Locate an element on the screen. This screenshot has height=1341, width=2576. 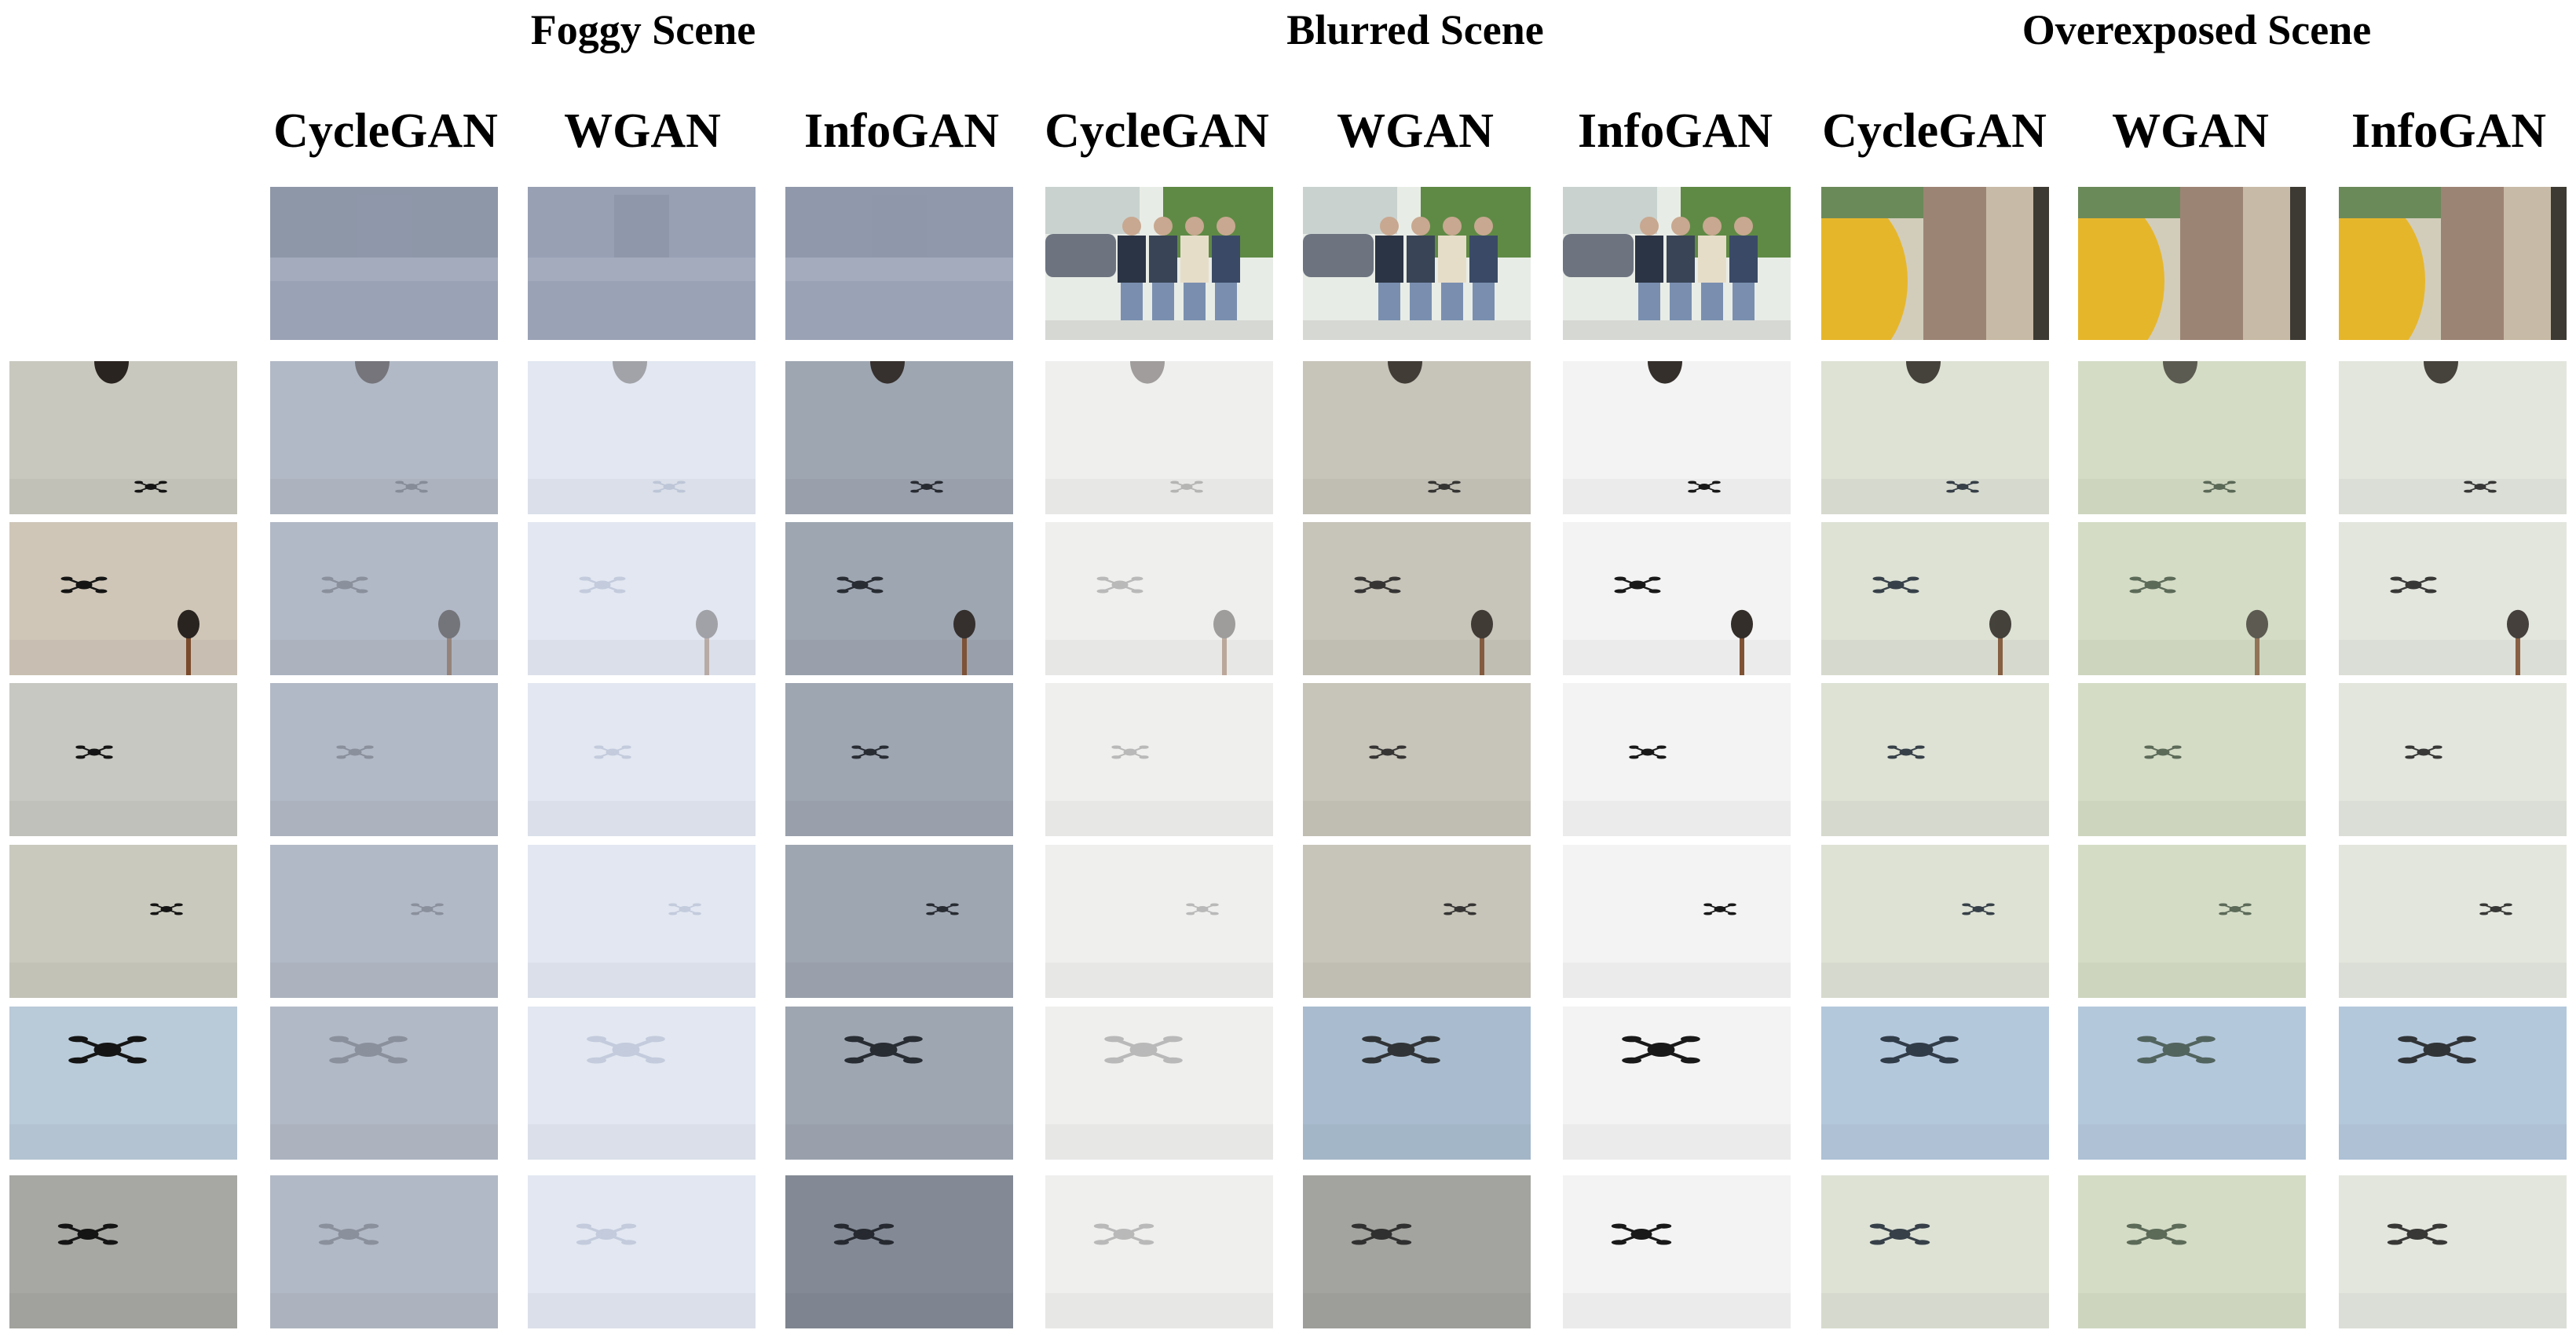
reference-image-overexposed-cyclegan is located at coordinates (1935, 263).